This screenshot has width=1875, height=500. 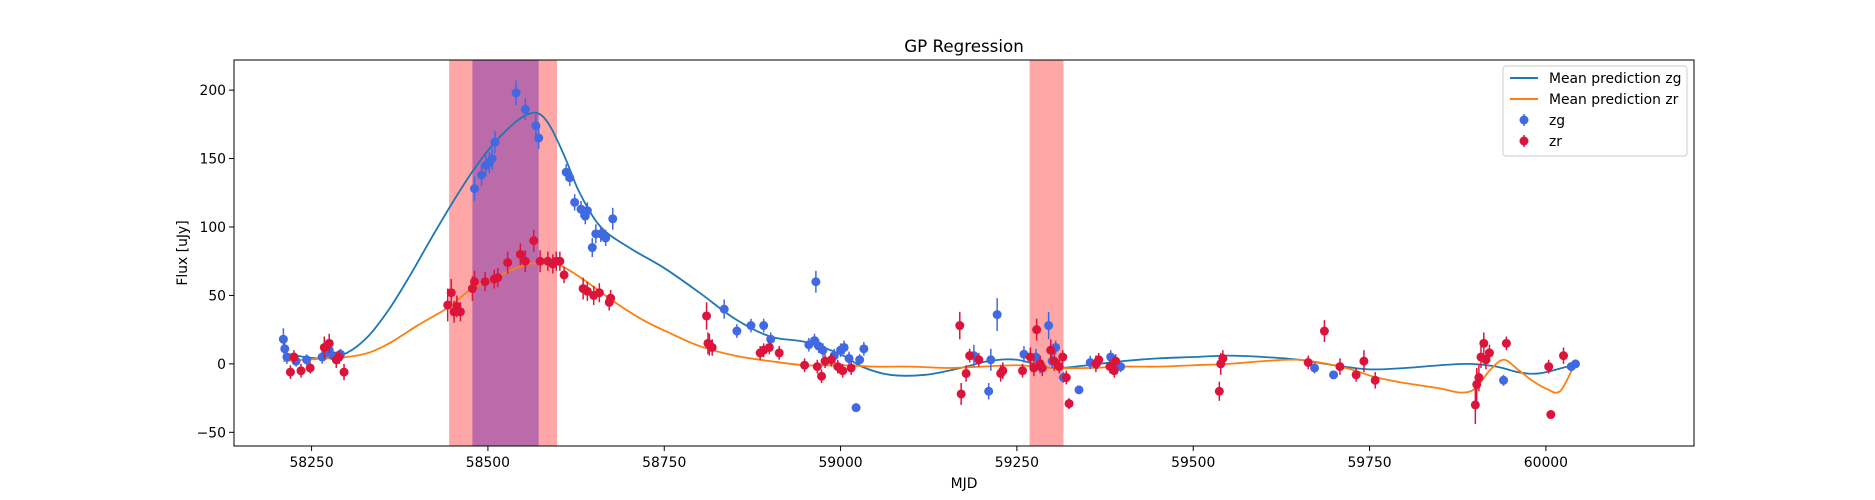 I want to click on chart-title: GP Regression, so click(x=964, y=46).